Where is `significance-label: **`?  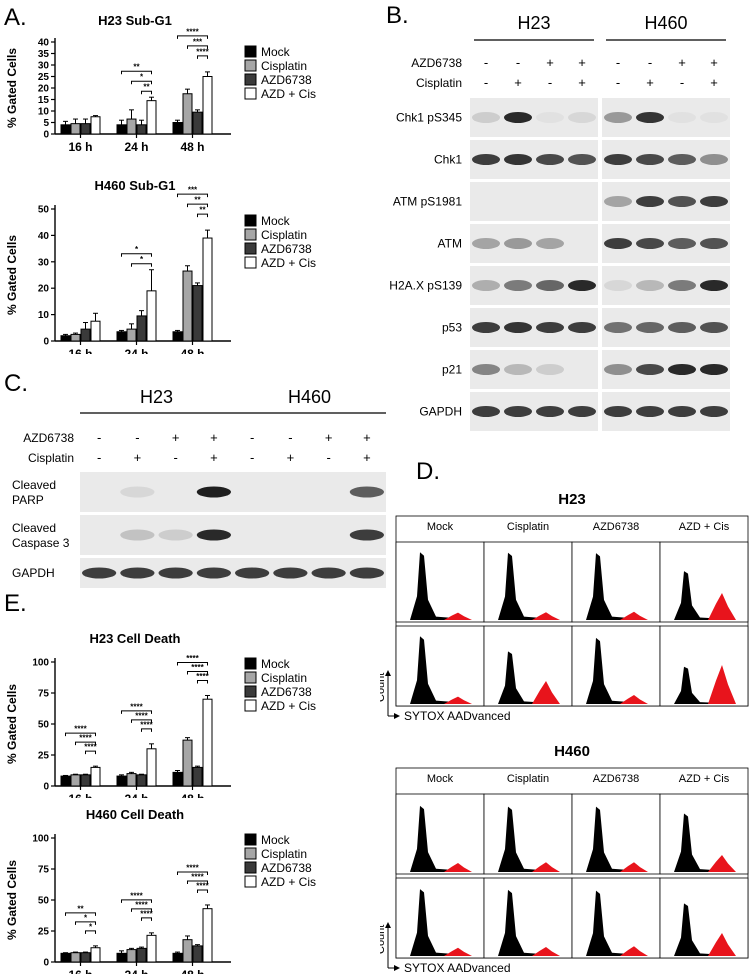
significance-label: ** is located at coordinates (197, 200).